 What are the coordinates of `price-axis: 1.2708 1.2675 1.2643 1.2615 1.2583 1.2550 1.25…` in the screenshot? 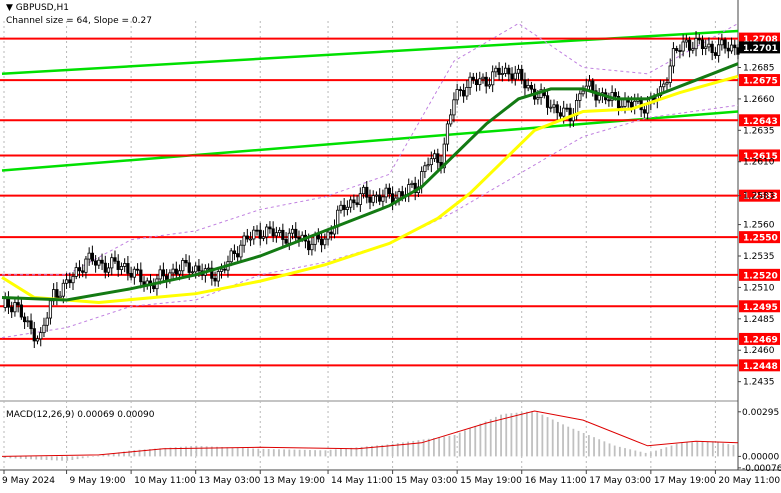 It's located at (759, 210).